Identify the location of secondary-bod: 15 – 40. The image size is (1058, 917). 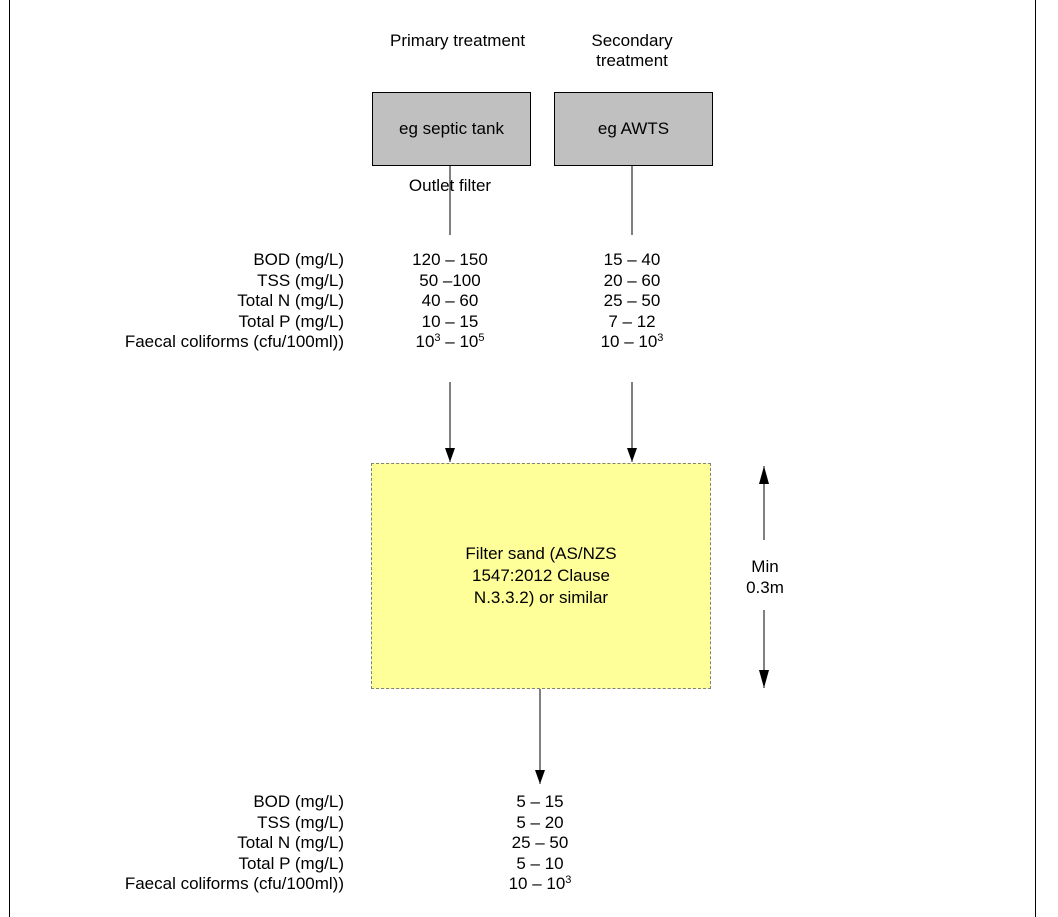
(632, 259).